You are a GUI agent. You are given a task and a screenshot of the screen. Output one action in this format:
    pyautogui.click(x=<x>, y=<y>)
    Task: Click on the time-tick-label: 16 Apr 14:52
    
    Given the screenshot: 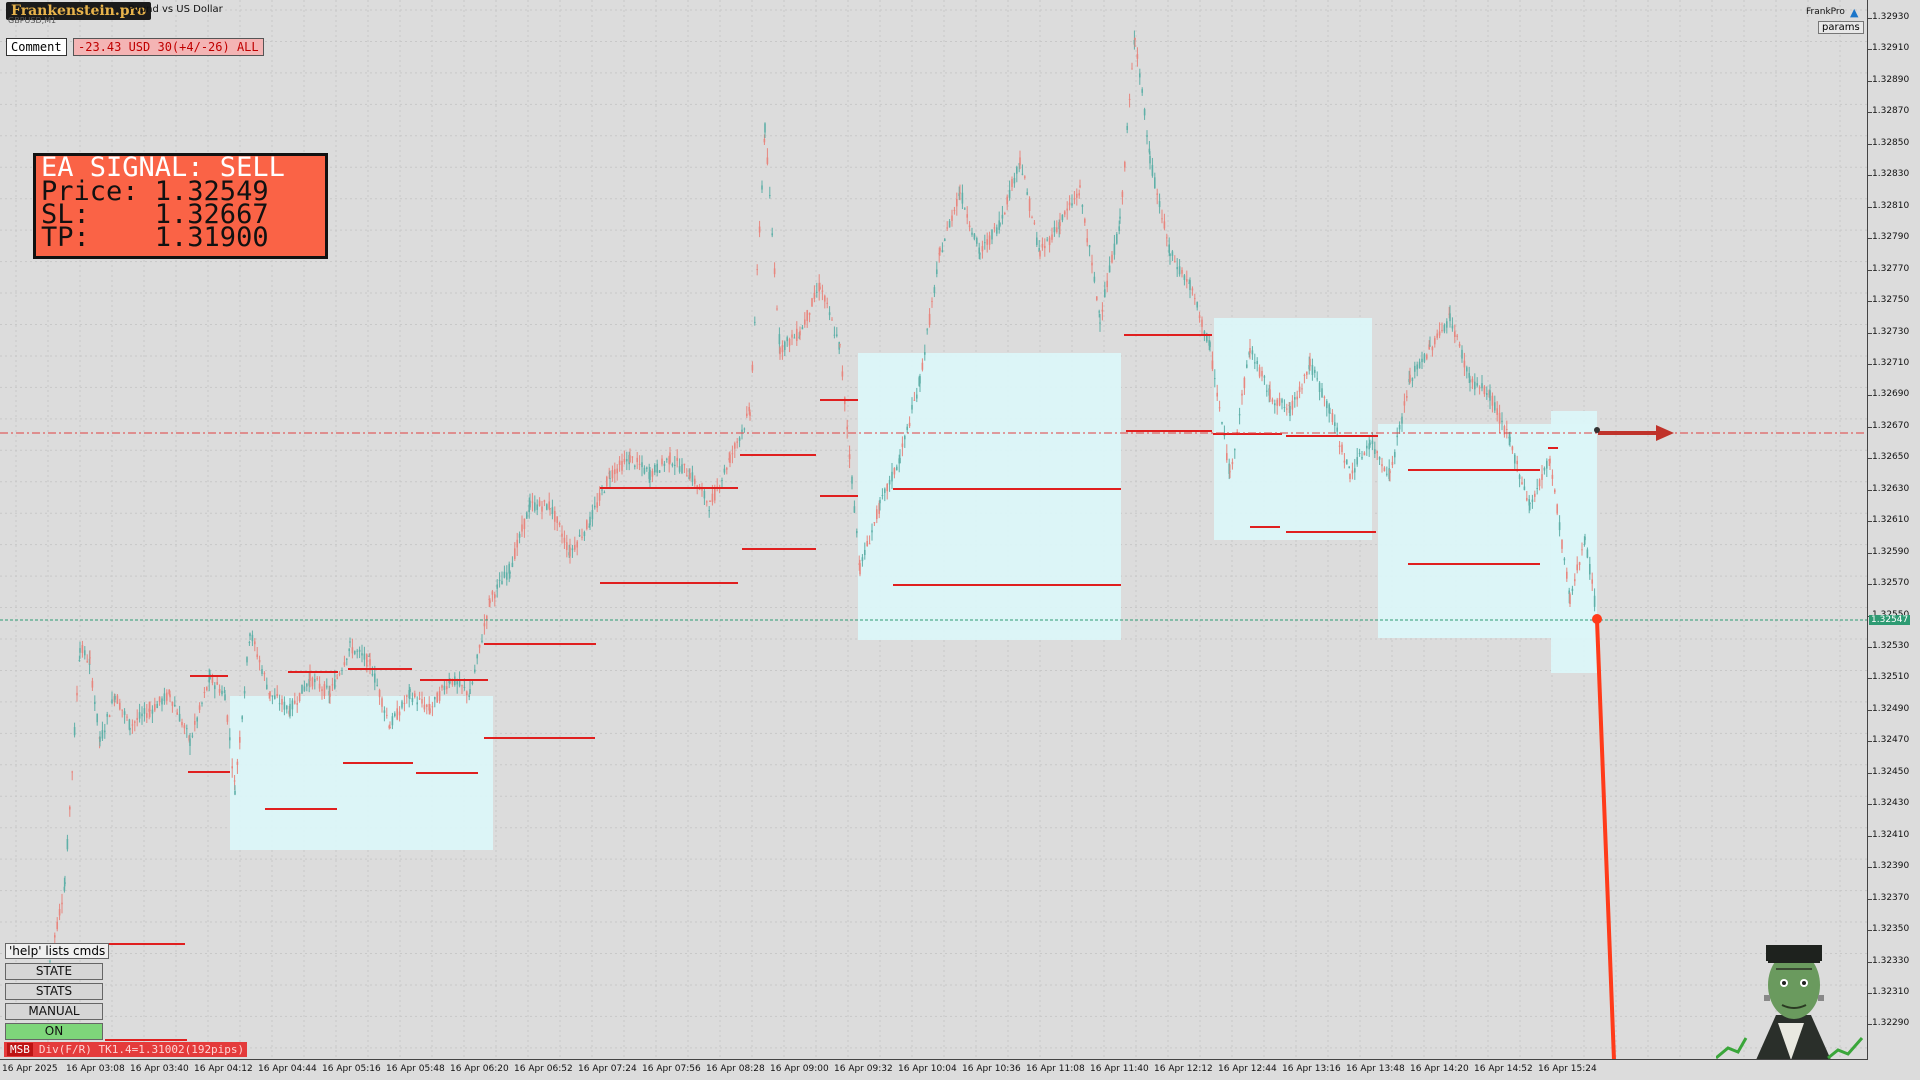 What is the action you would take?
    pyautogui.click(x=1503, y=1069)
    